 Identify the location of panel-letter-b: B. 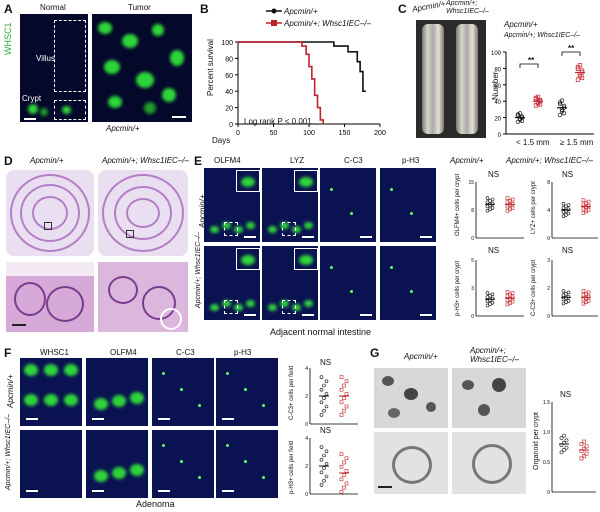
(204, 9).